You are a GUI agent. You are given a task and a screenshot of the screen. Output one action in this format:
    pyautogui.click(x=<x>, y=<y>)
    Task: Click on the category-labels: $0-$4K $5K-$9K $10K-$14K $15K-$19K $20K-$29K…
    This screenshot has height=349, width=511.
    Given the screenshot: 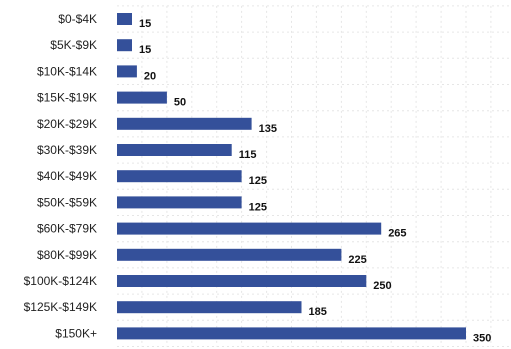 What is the action you would take?
    pyautogui.click(x=60, y=176)
    